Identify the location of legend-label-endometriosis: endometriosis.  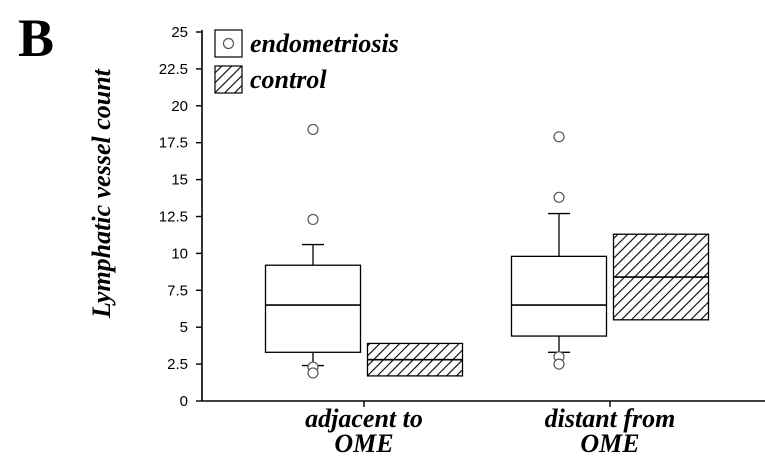
(324, 43).